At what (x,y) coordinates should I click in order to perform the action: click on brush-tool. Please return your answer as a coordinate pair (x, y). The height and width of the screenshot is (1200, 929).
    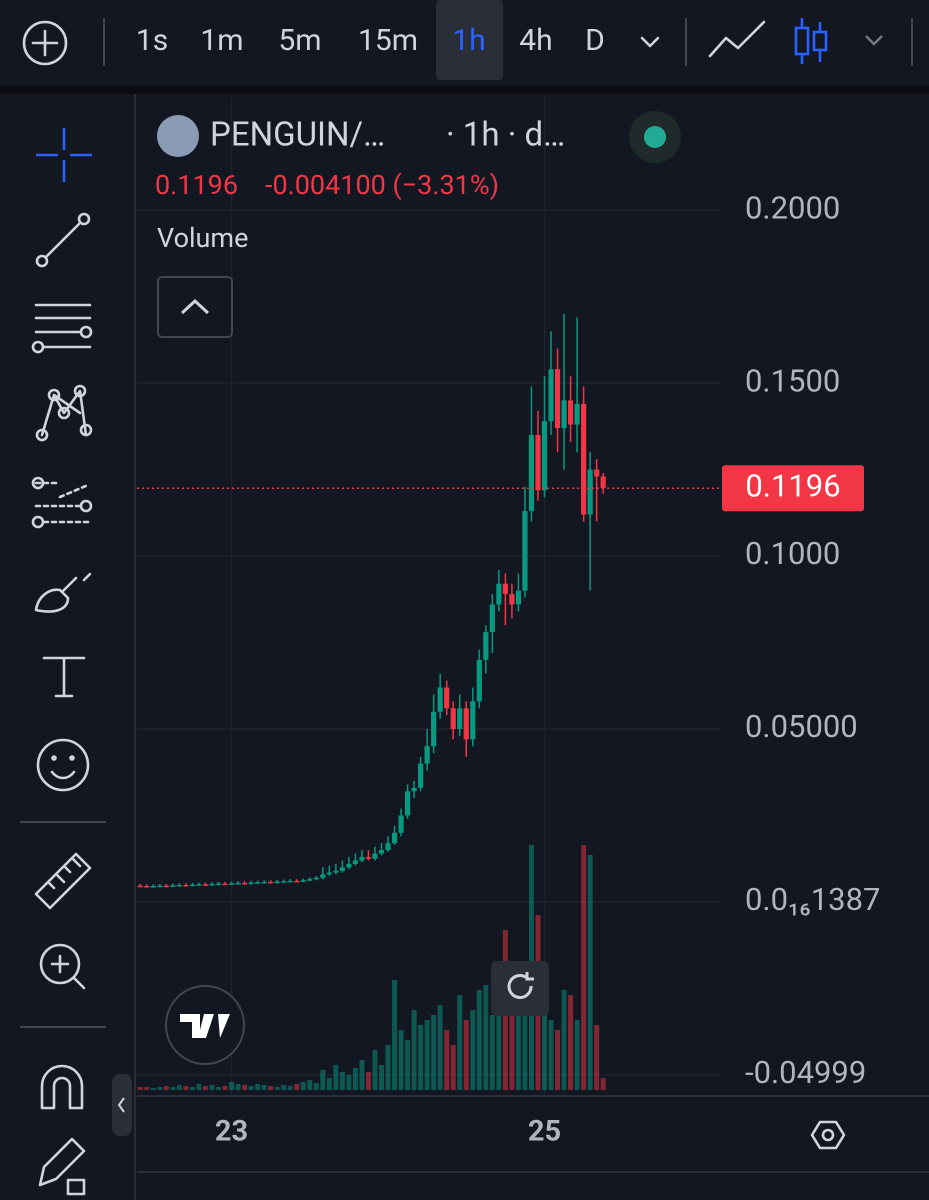
    Looking at the image, I should click on (63, 592).